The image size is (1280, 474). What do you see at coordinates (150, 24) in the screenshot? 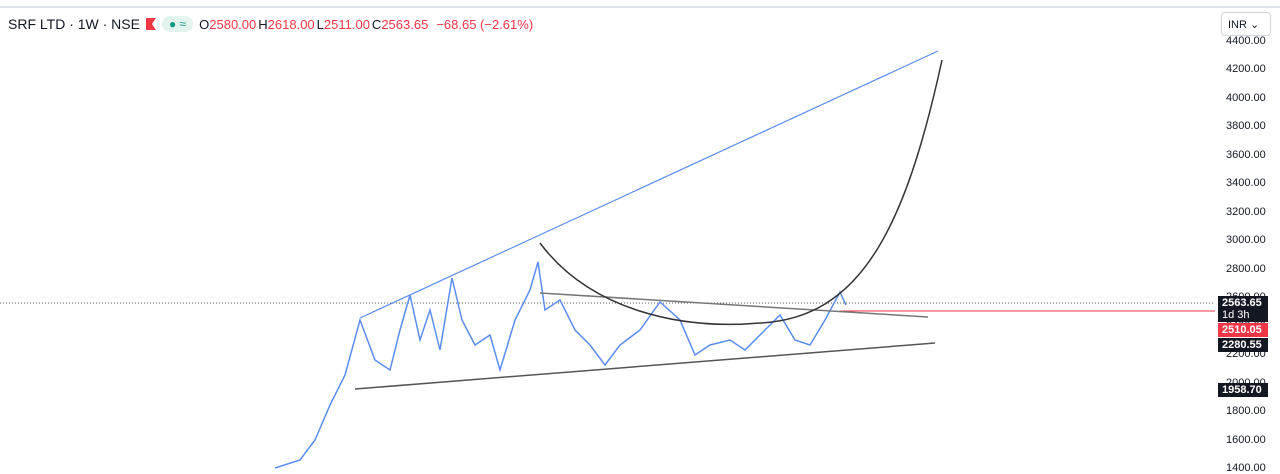
I see `flag-icon` at bounding box center [150, 24].